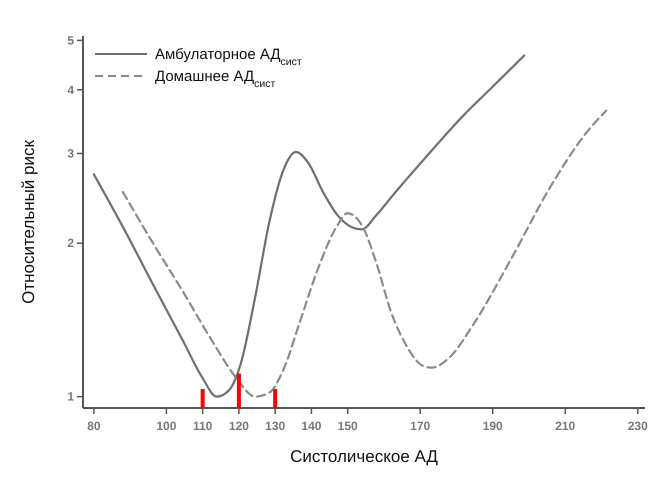 The height and width of the screenshot is (488, 667). What do you see at coordinates (166, 426) in the screenshot?
I see `x-tick-label: 100` at bounding box center [166, 426].